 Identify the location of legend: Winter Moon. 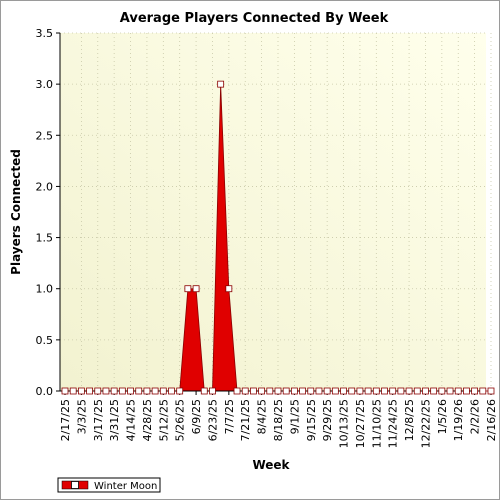
(109, 485).